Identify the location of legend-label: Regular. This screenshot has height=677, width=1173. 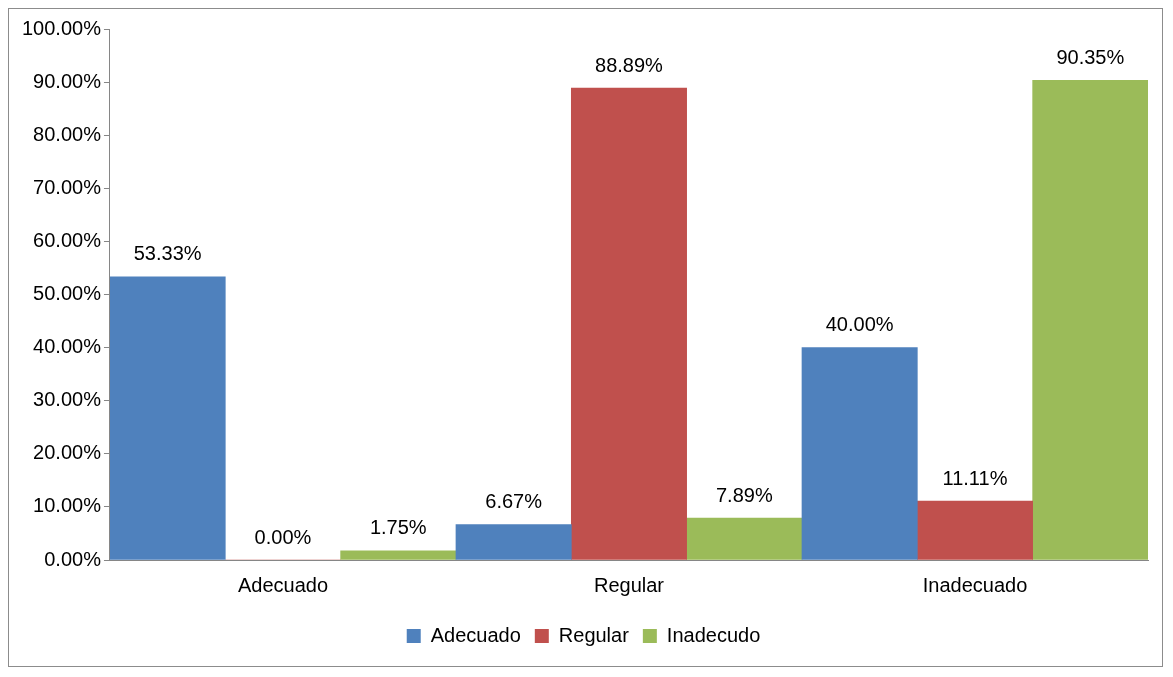
(594, 634).